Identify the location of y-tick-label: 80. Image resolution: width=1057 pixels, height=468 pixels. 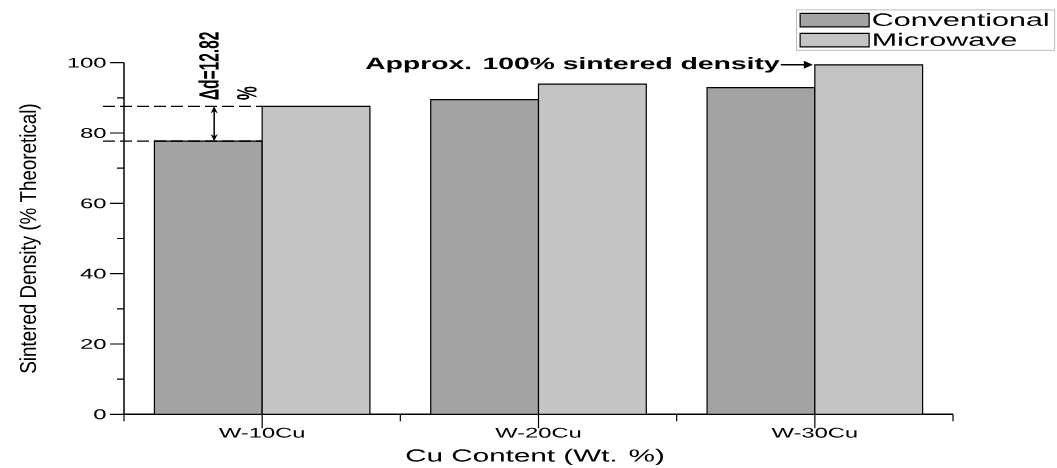
(93, 133).